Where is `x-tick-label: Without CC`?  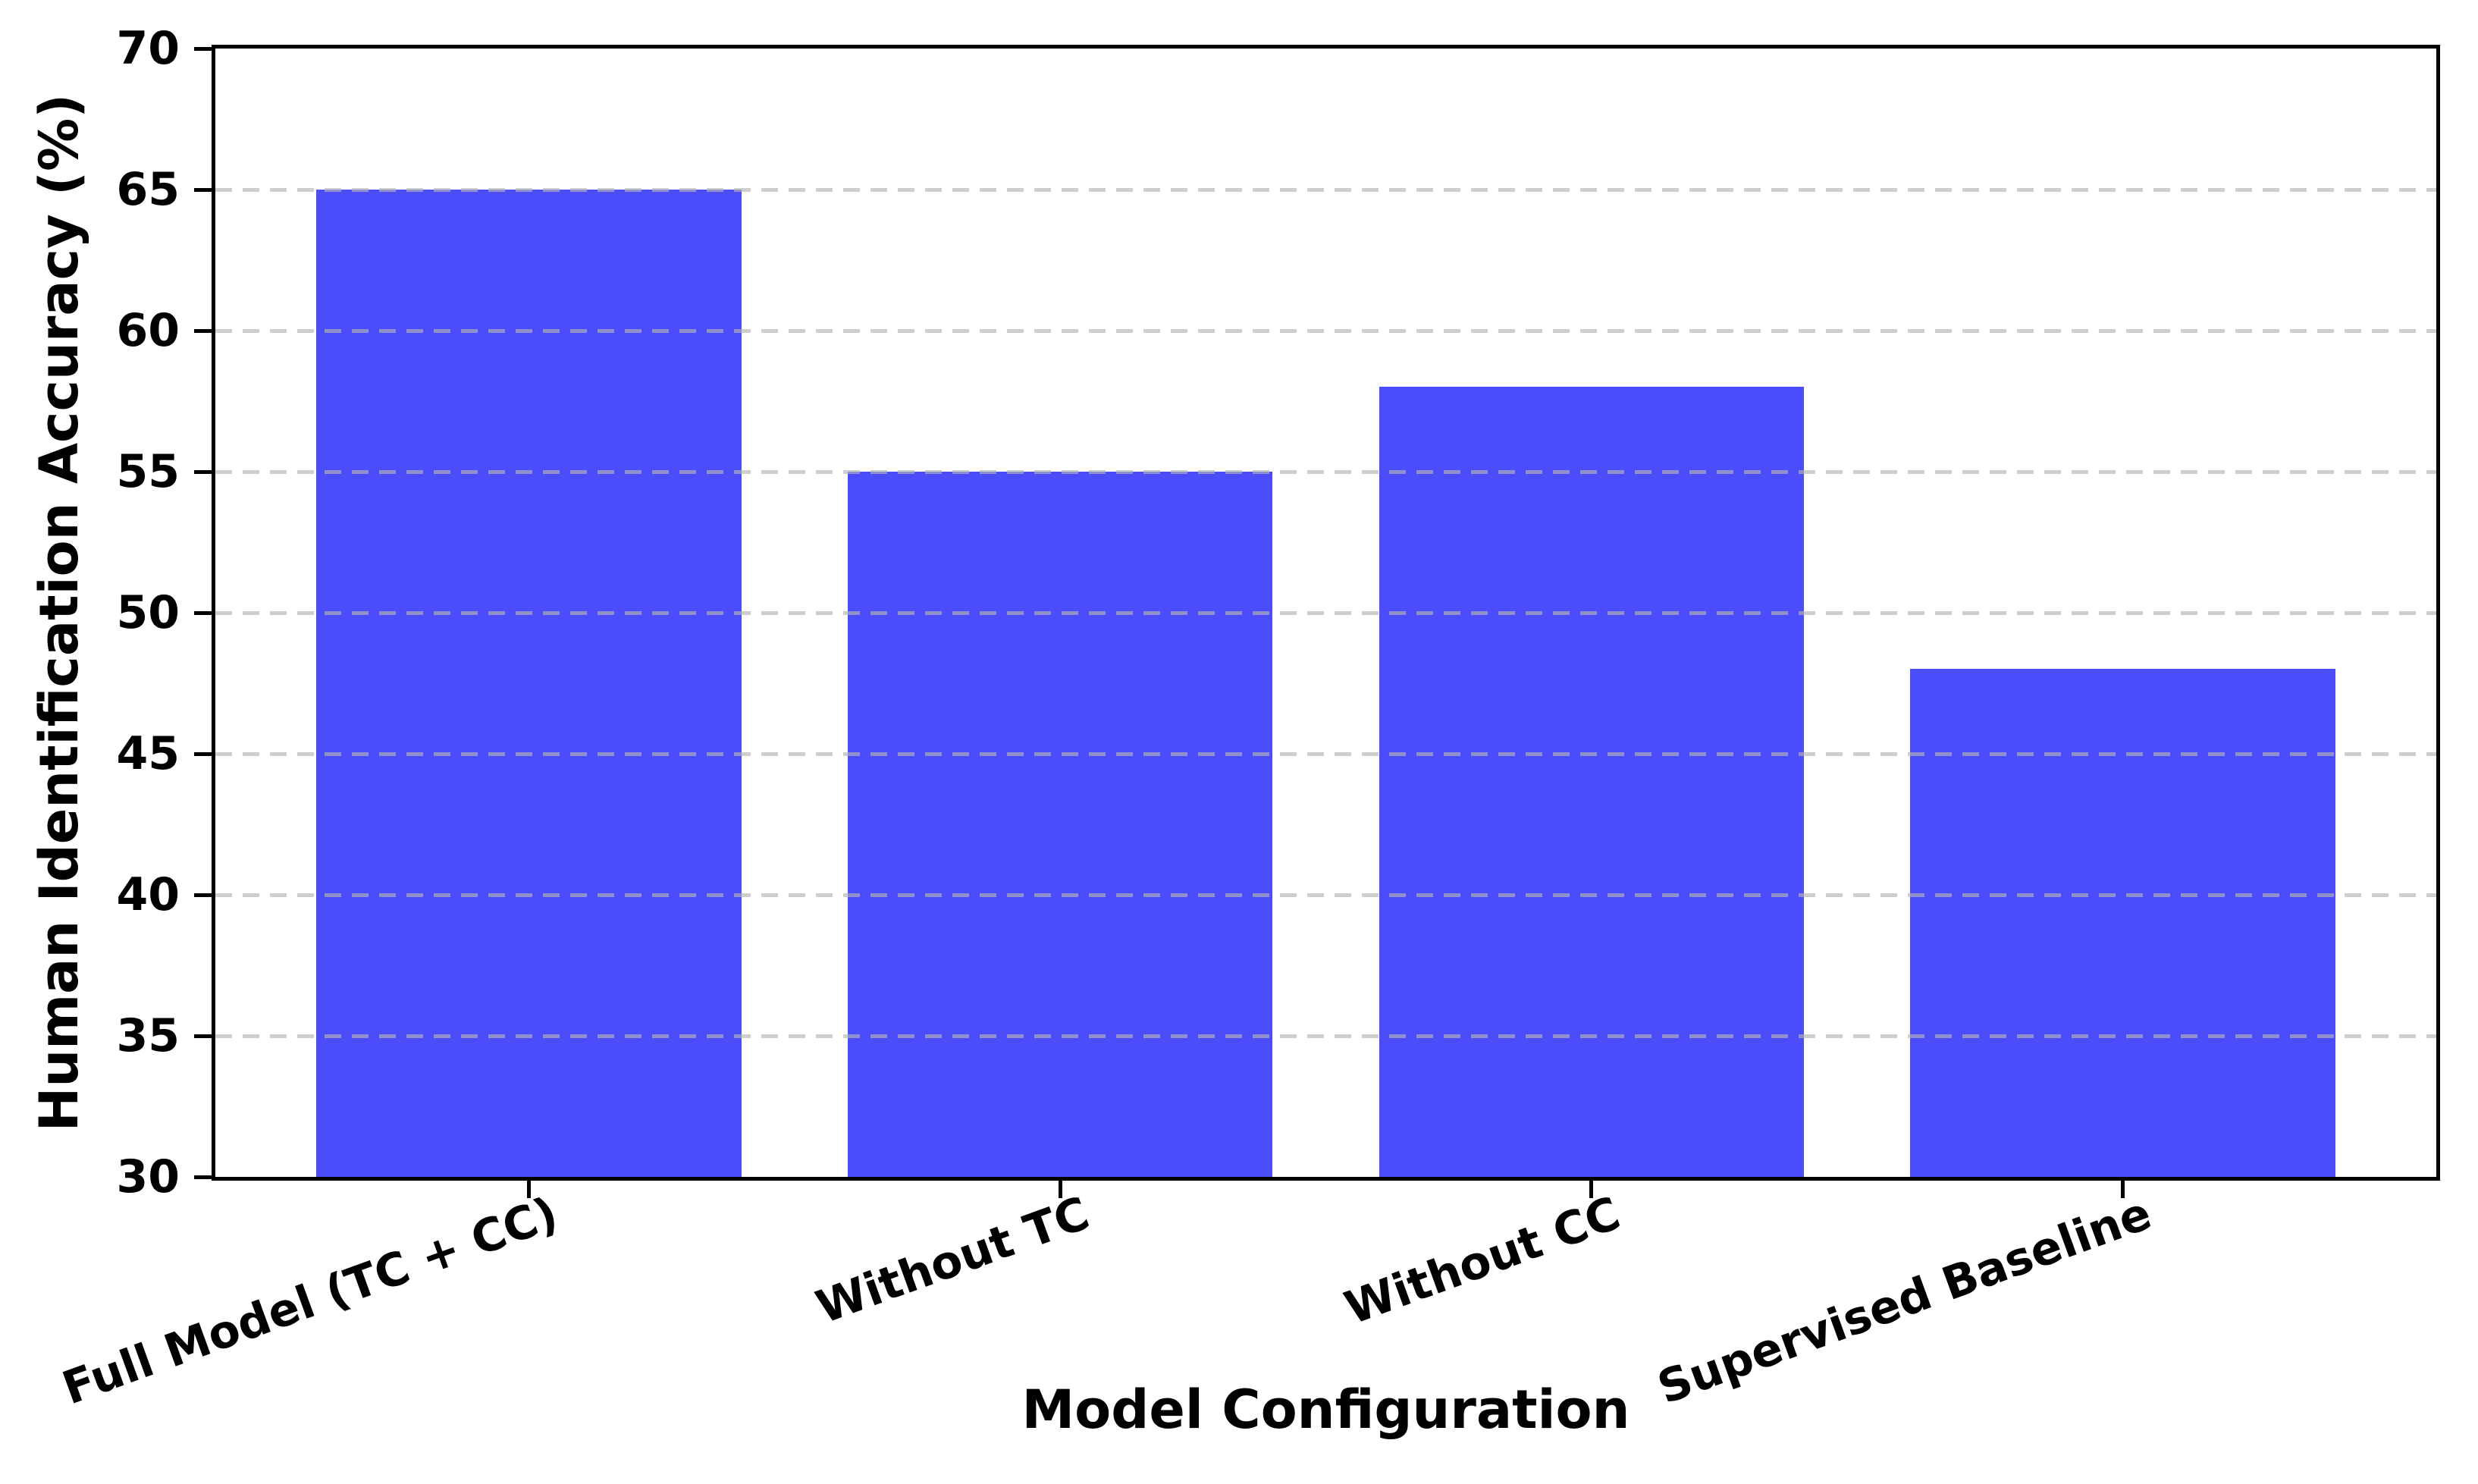 x-tick-label: Without CC is located at coordinates (1482, 1261).